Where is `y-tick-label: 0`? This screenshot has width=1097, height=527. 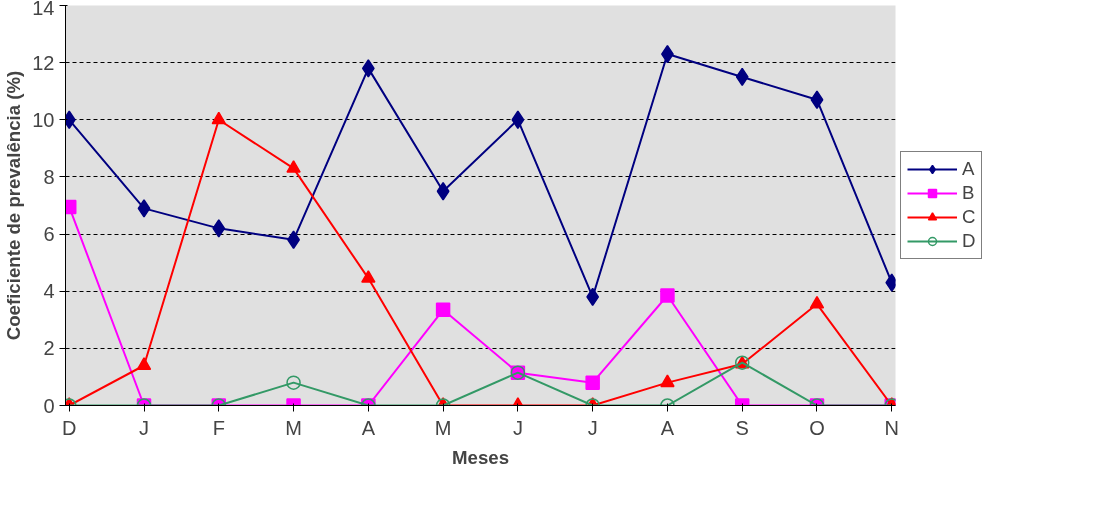 y-tick-label: 0 is located at coordinates (49, 405).